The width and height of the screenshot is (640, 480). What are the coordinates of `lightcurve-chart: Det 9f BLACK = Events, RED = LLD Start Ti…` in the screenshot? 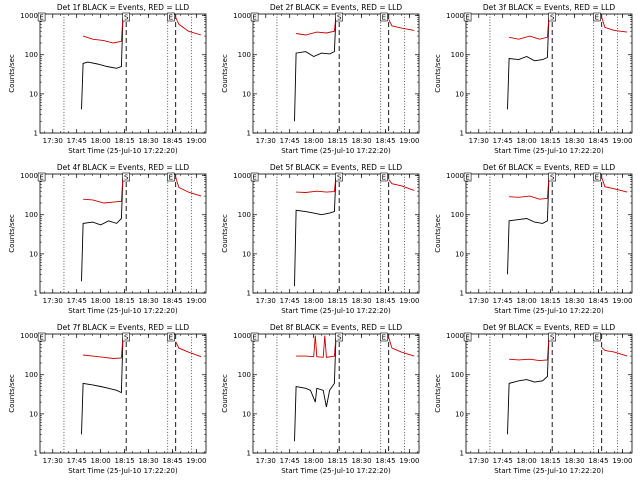 It's located at (533, 399).